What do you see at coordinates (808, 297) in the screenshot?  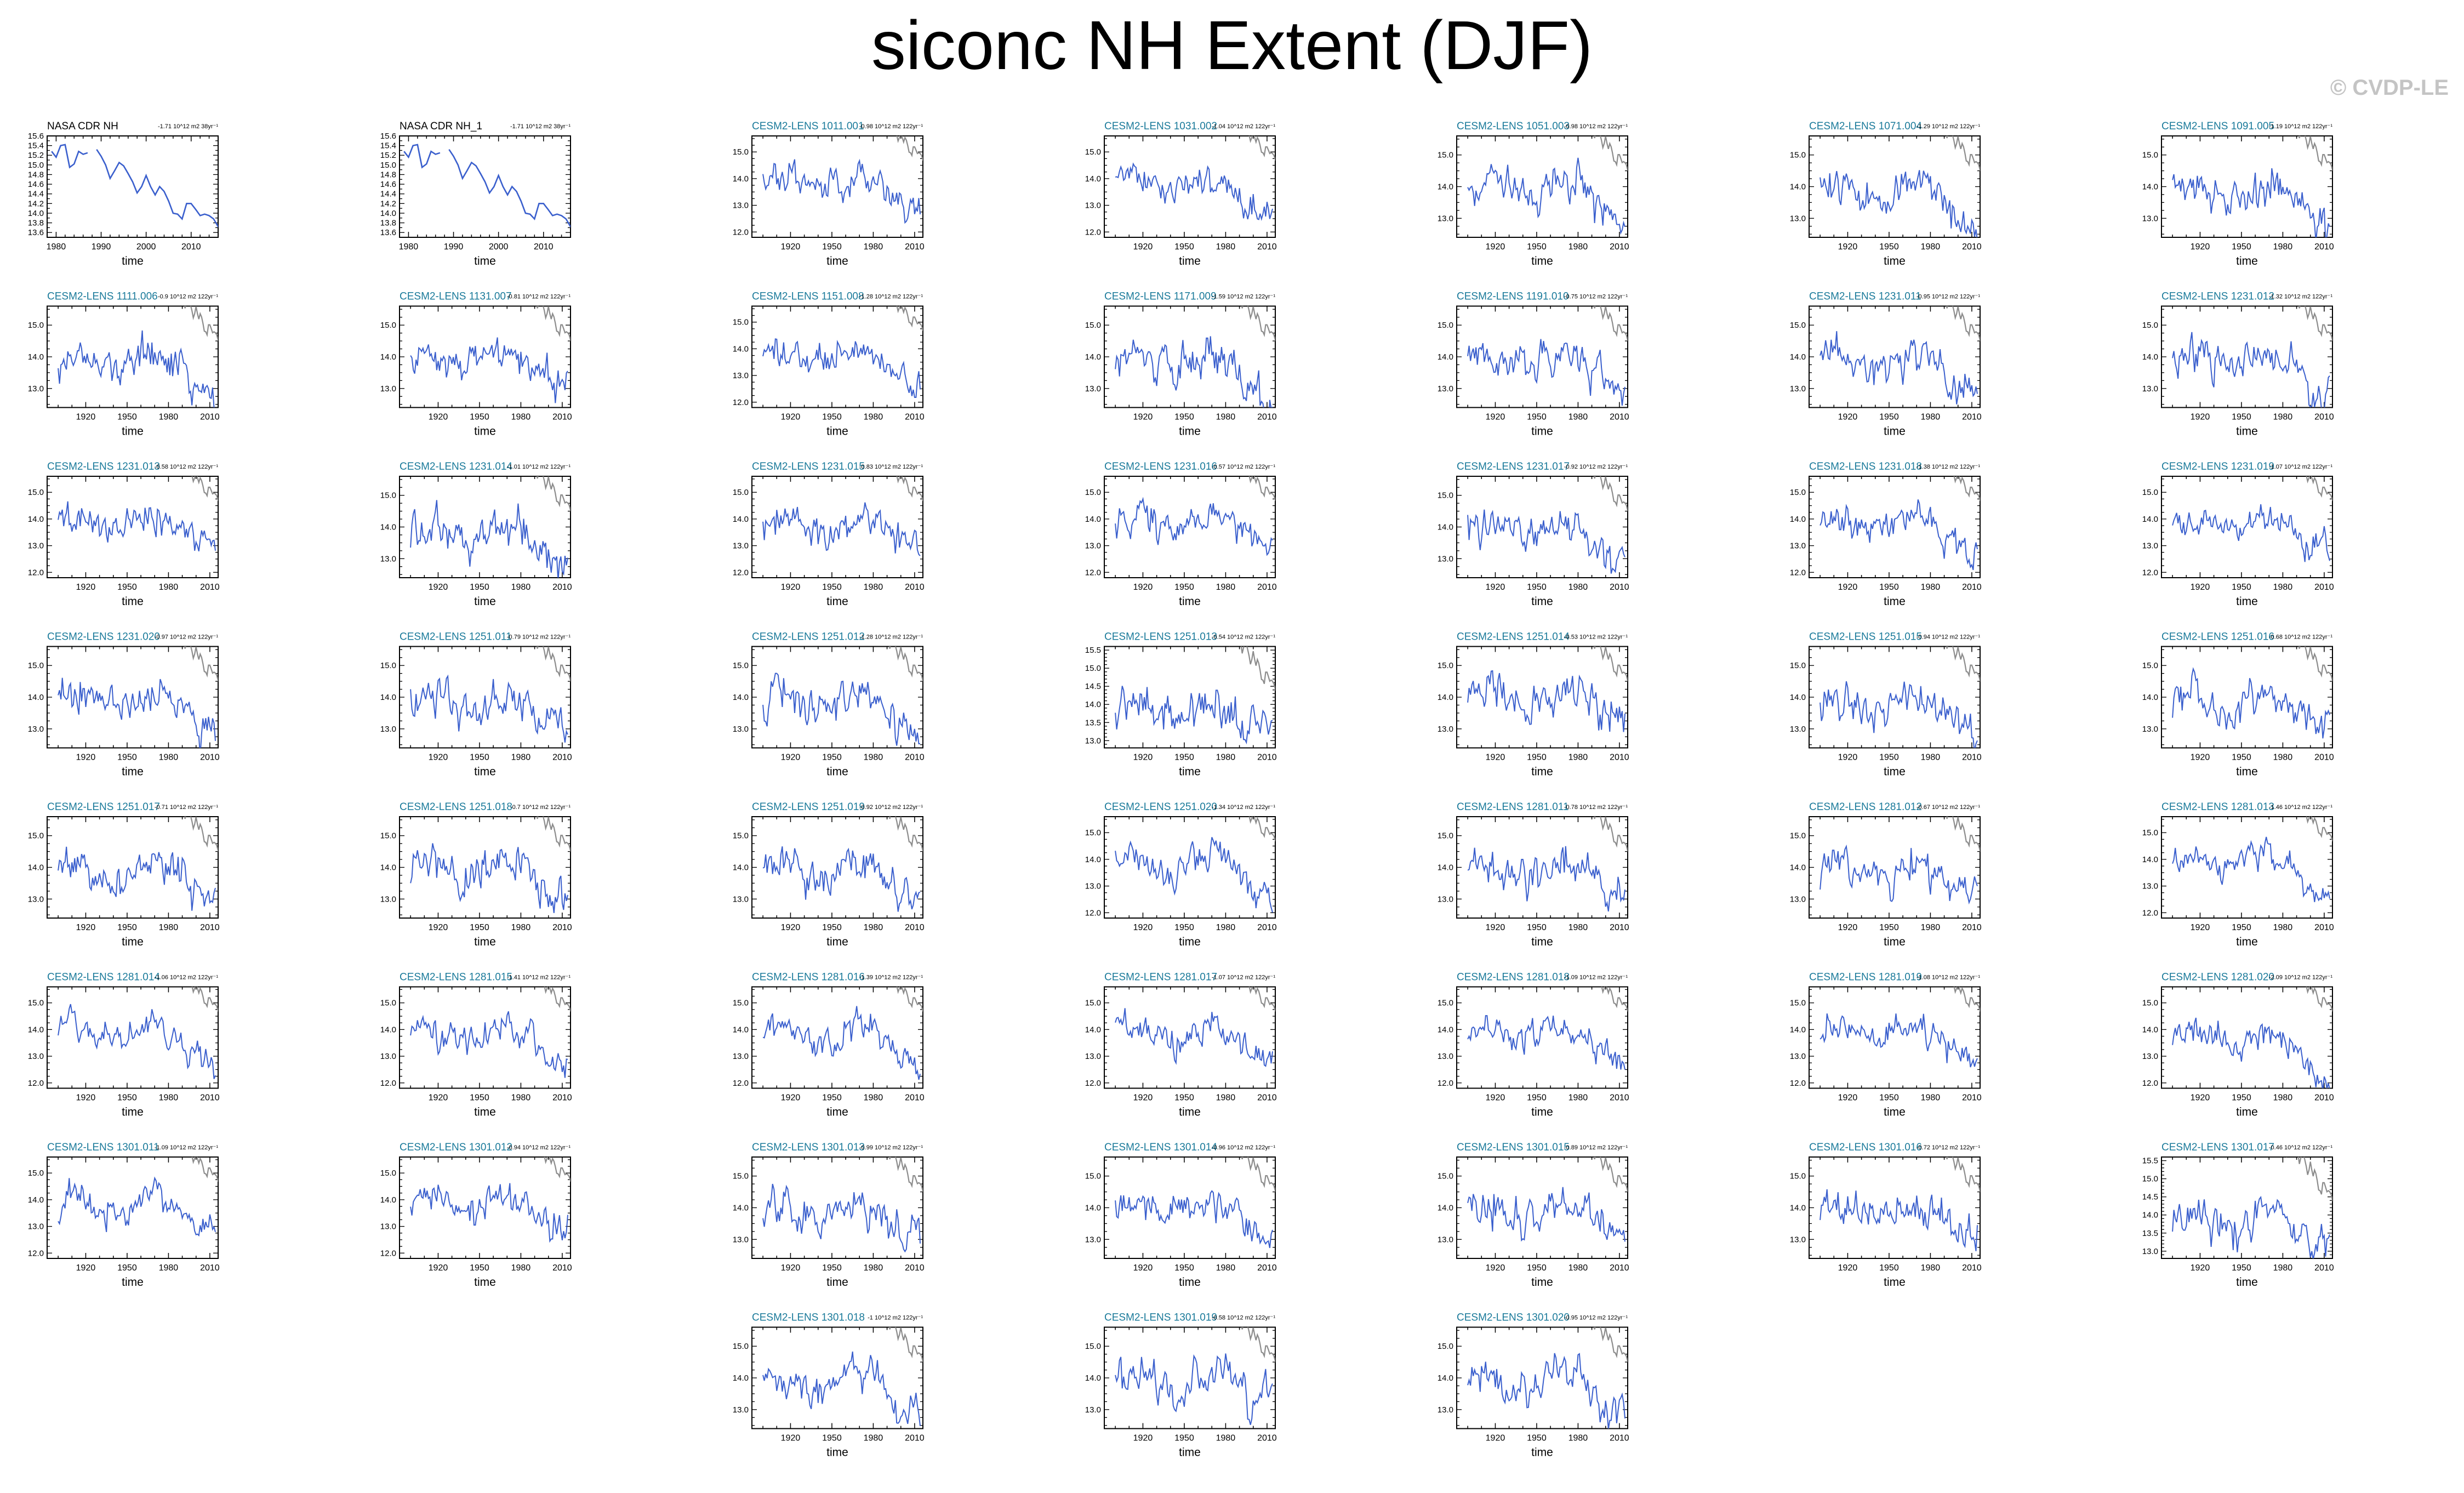 I see `panel-title: CESM2-LENS 1151.008` at bounding box center [808, 297].